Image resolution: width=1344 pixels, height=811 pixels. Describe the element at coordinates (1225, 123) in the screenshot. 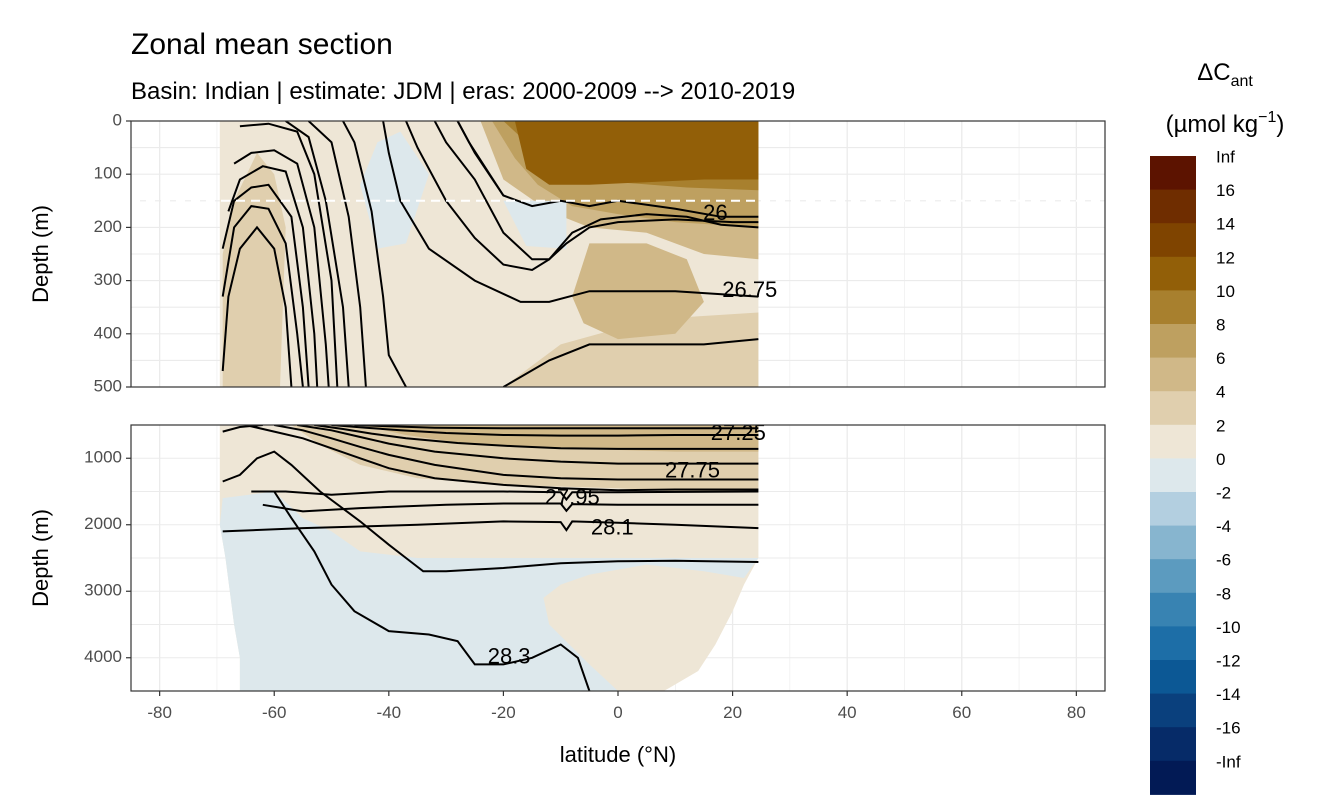

I see `legend-unit: (µmol kg−1)` at that location.